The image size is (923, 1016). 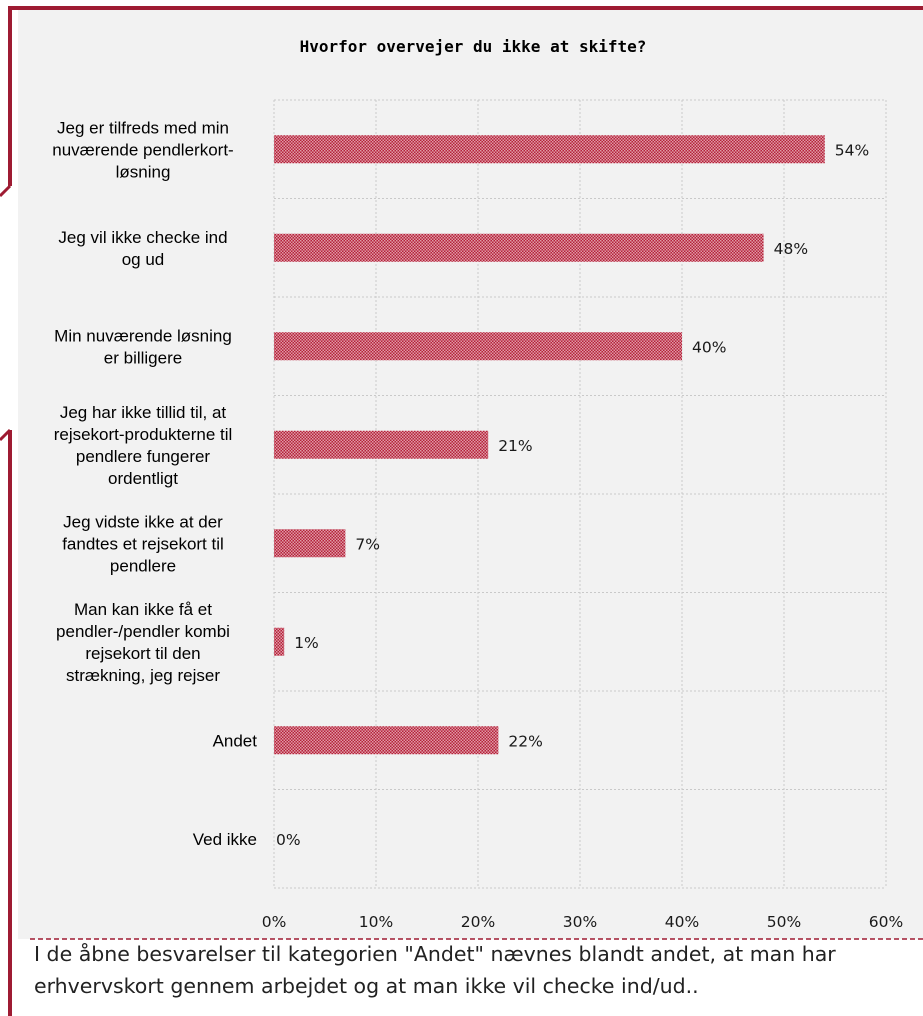 What do you see at coordinates (306, 643) in the screenshot?
I see `value-label: 1%` at bounding box center [306, 643].